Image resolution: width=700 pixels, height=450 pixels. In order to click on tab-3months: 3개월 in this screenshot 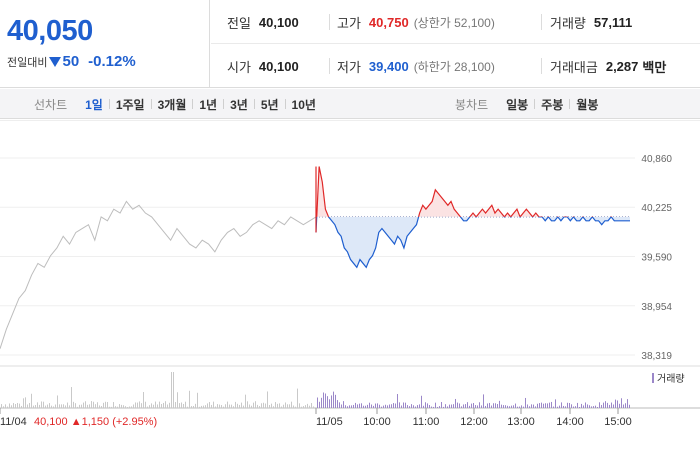, I will do `click(172, 104)`.